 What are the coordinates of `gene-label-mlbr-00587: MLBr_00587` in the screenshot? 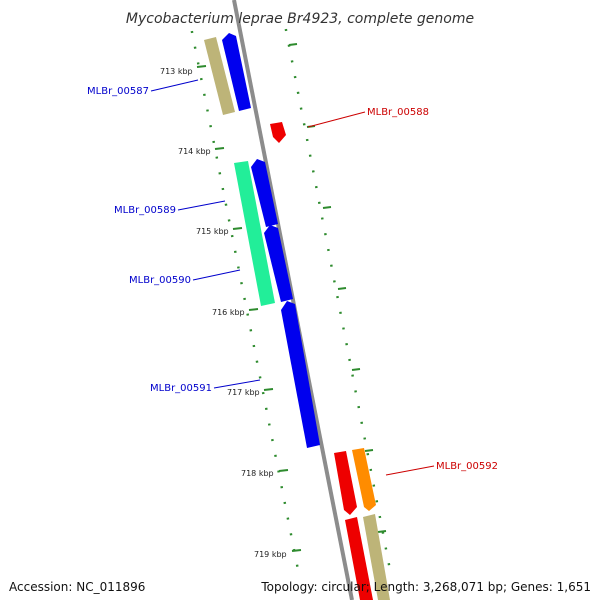 It's located at (118, 91).